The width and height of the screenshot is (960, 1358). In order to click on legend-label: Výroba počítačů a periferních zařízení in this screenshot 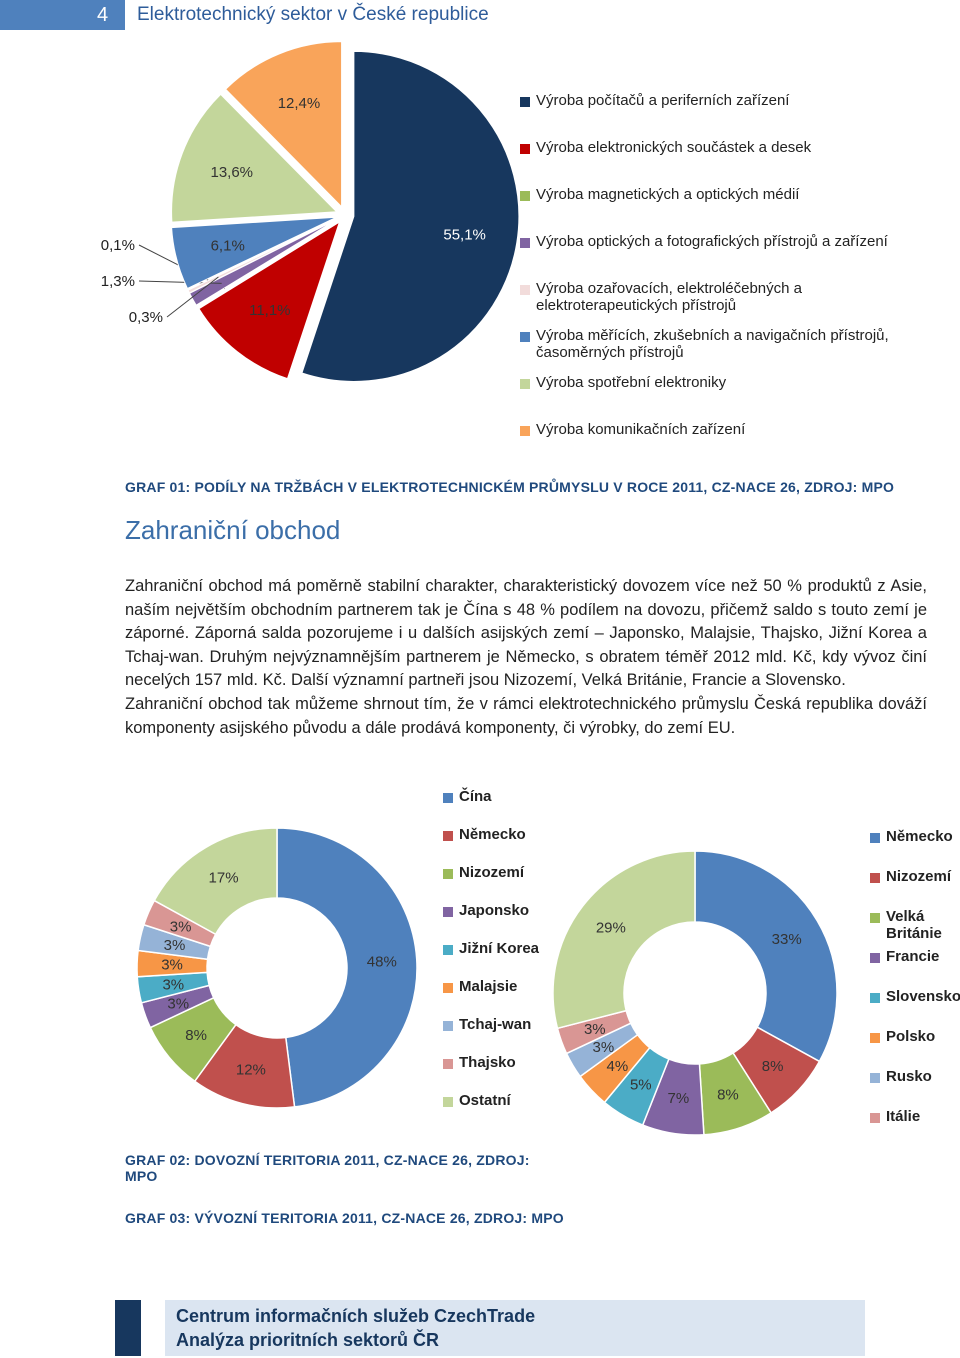, I will do `click(663, 100)`.